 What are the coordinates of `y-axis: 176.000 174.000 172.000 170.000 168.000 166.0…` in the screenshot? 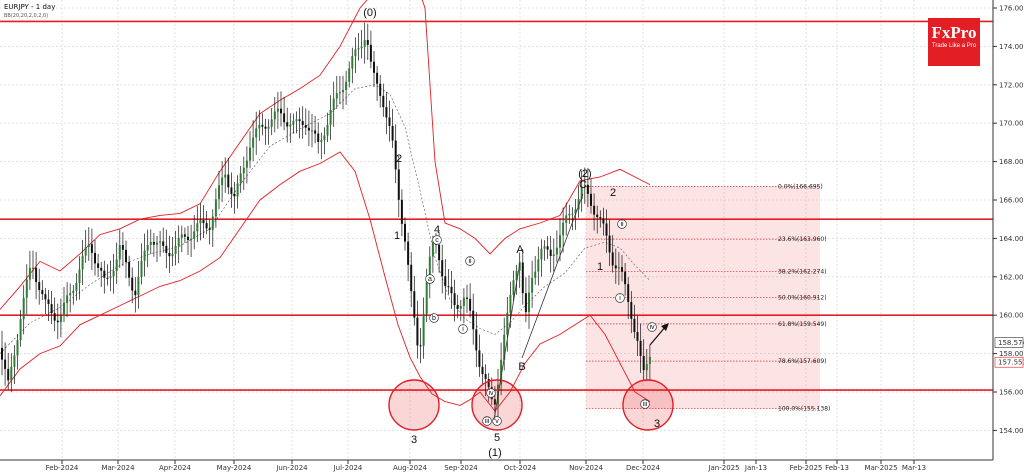 It's located at (1008, 220).